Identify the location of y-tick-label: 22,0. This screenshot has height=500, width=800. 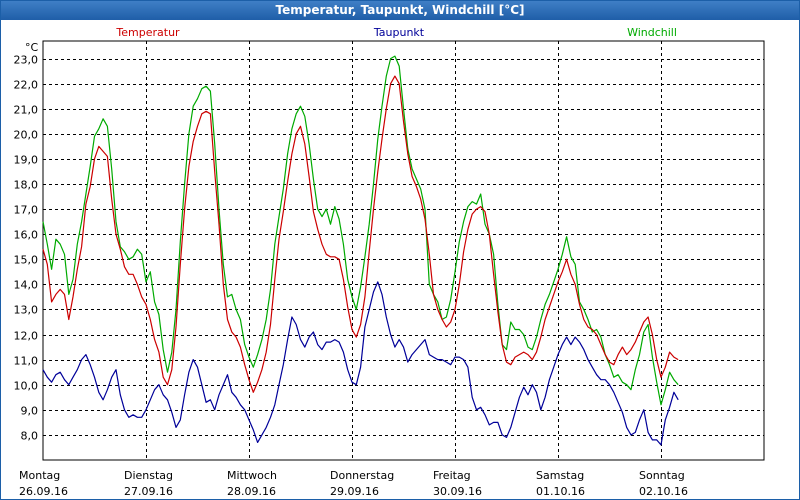
(26, 85).